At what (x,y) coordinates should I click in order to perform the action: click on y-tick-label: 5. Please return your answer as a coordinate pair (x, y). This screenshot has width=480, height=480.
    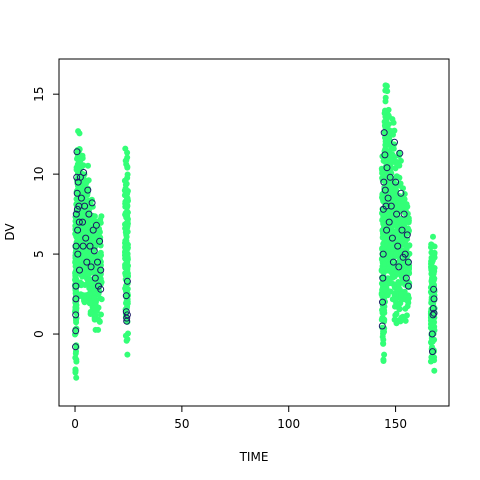
    Looking at the image, I should click on (39, 254).